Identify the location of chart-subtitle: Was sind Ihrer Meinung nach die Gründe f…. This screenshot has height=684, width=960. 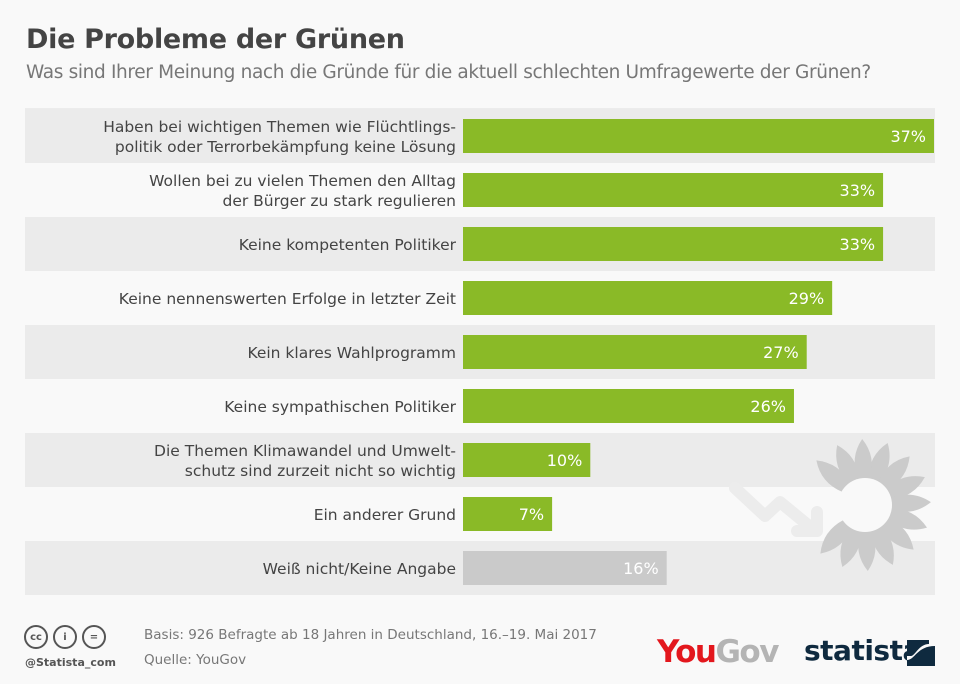
(448, 72).